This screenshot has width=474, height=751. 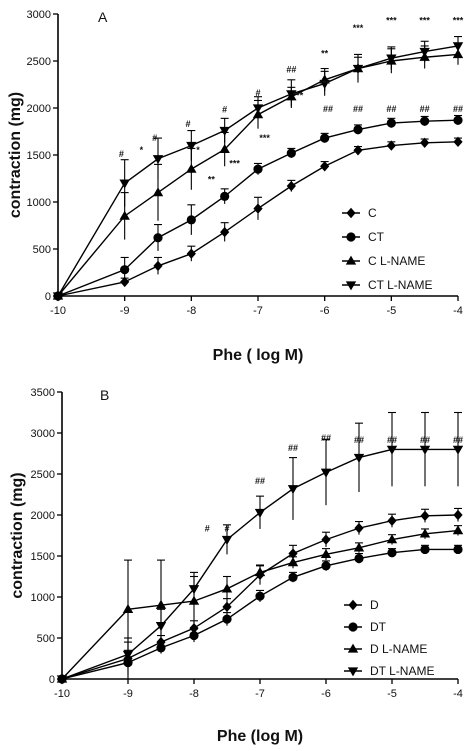 I want to click on y-axis-label: contraction (mg), so click(x=17, y=535).